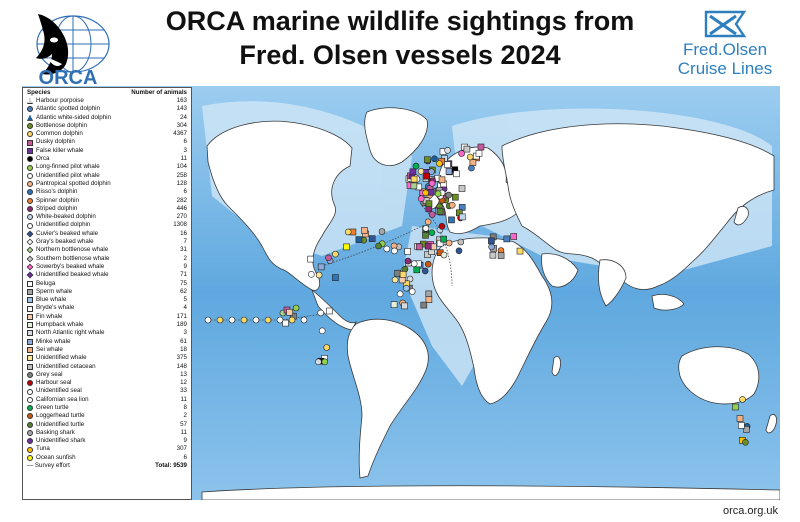  I want to click on legend-item-name: Unidentified dolphin, so click(63, 225).